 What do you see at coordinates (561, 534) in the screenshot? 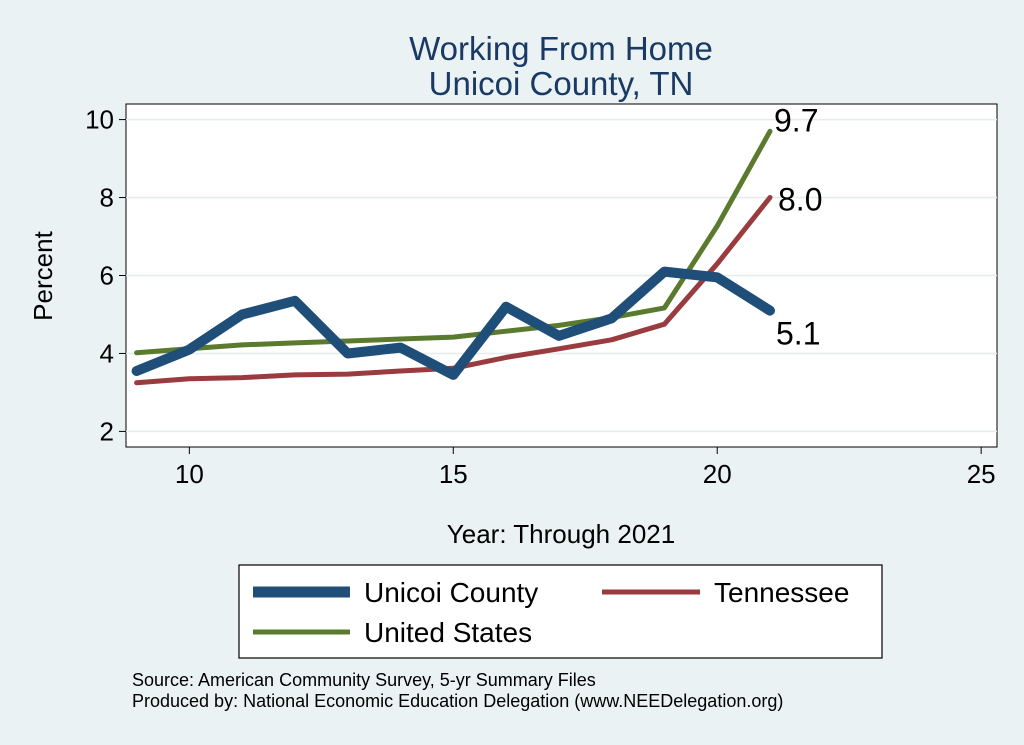
I see `x-axis-label: Year: Through 2021` at bounding box center [561, 534].